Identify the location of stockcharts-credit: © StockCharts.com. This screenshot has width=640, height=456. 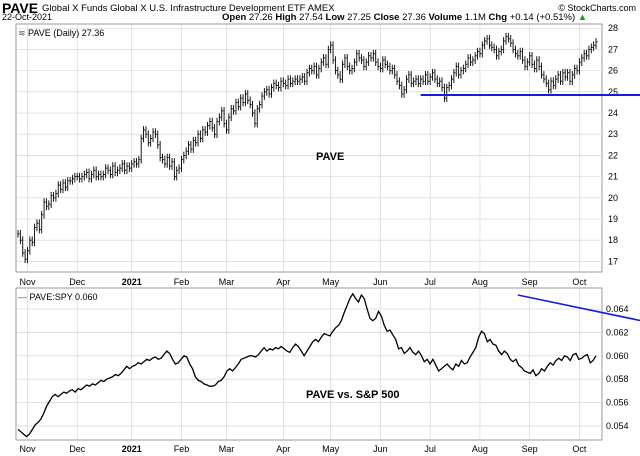
(597, 8).